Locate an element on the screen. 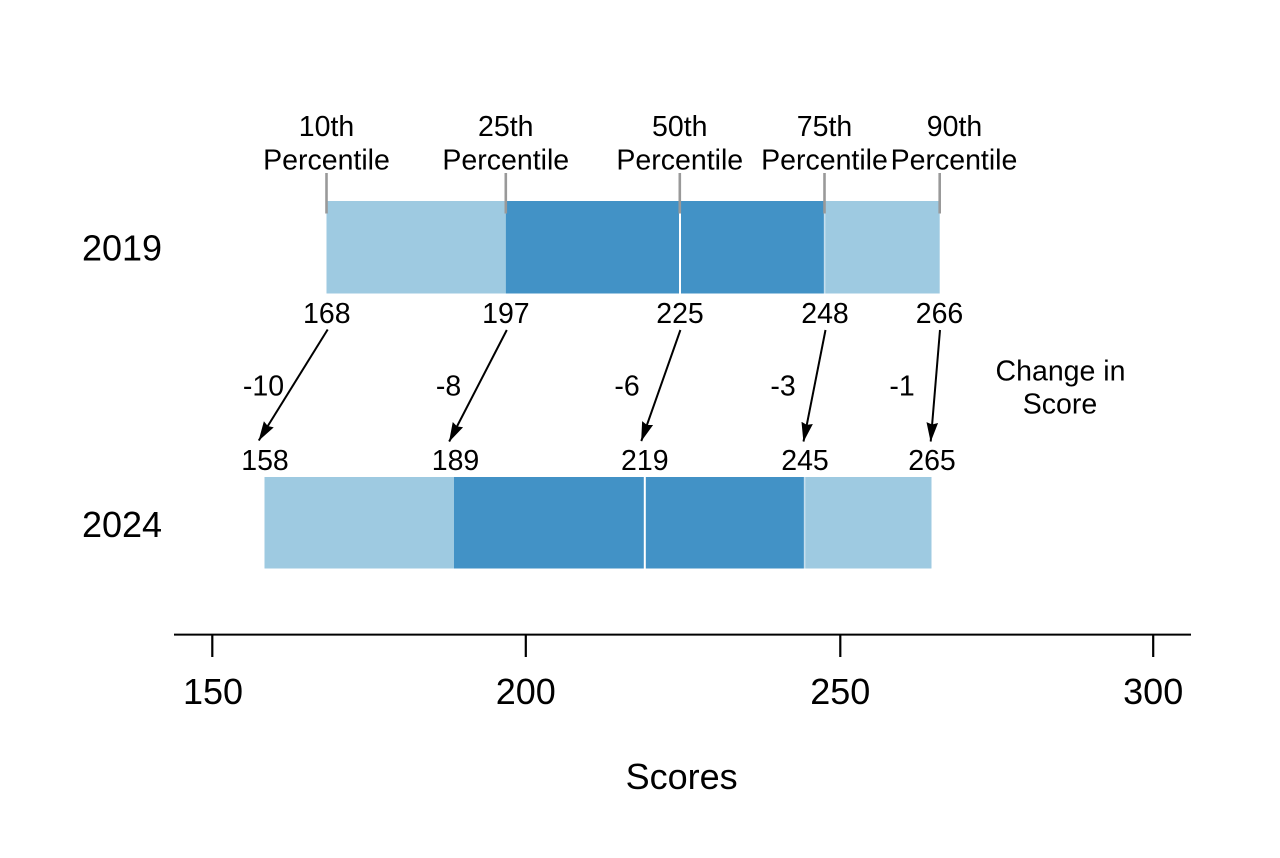  svg-text: 219 is located at coordinates (645, 461).